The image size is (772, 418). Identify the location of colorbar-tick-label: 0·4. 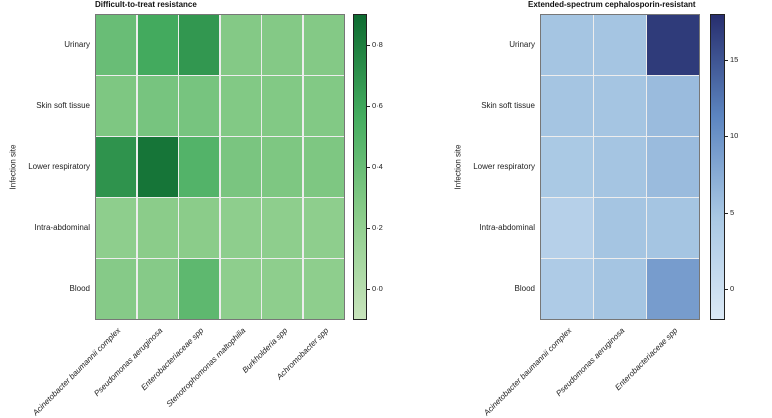
(377, 166).